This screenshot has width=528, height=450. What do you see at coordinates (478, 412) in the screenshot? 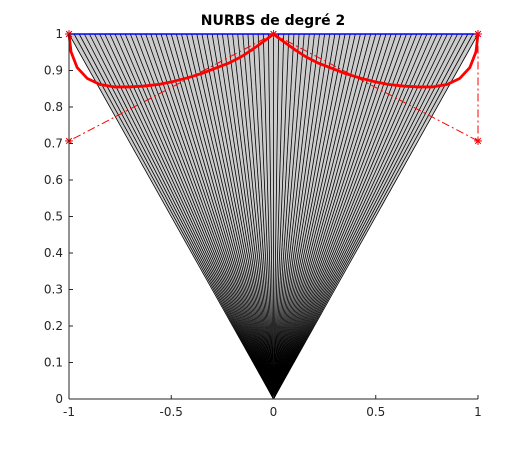
I see `x-tick-label: 1` at bounding box center [478, 412].